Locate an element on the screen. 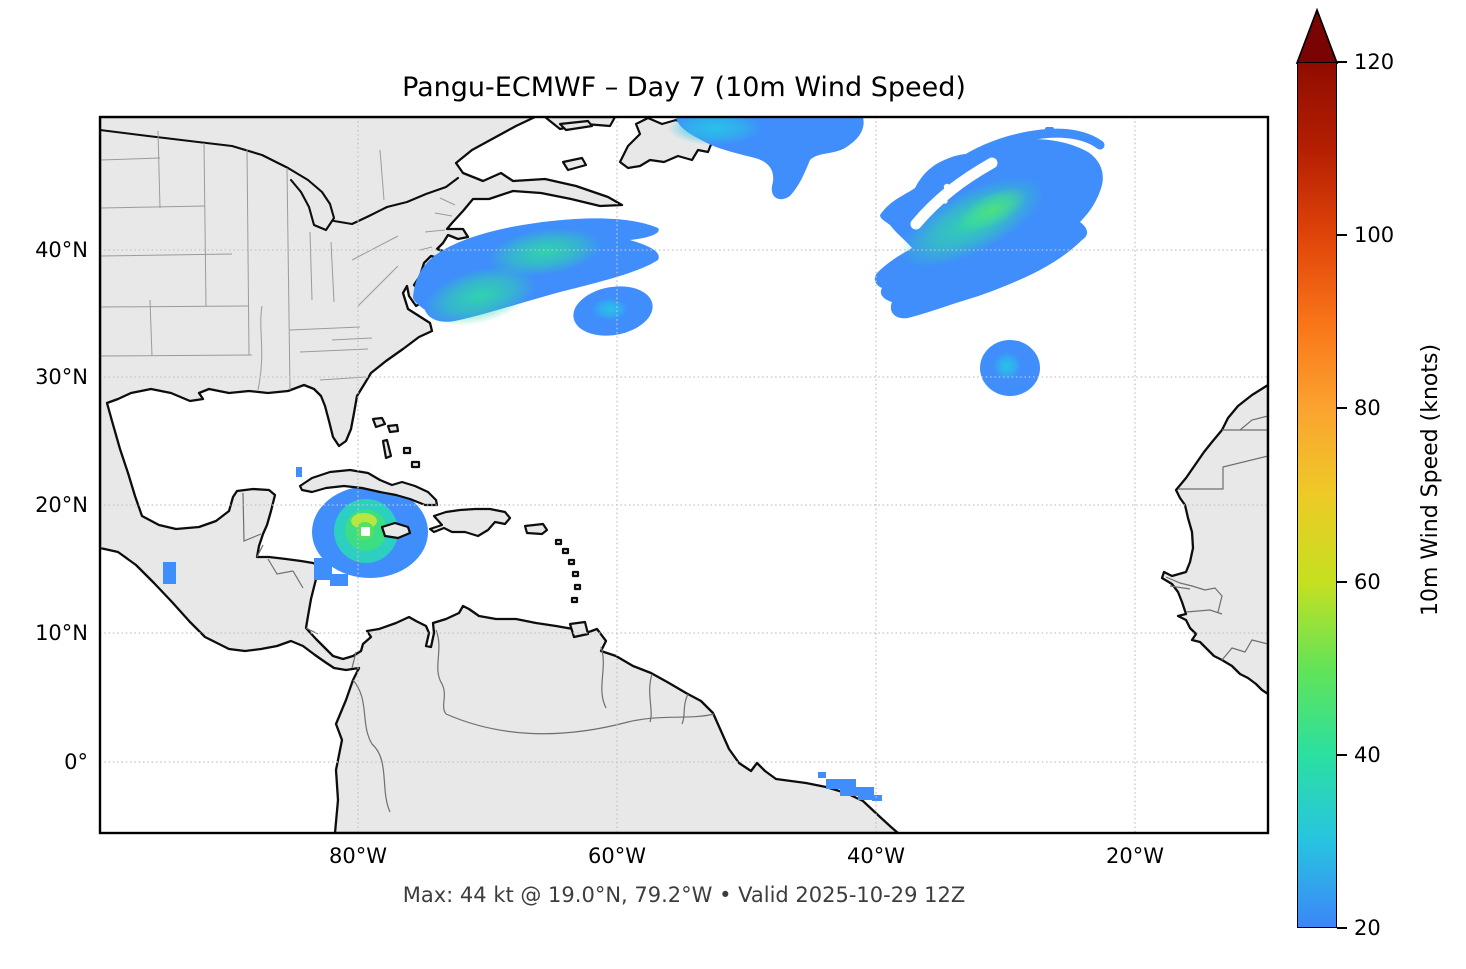  colorbar-tick-label-100: 100 is located at coordinates (1374, 235).